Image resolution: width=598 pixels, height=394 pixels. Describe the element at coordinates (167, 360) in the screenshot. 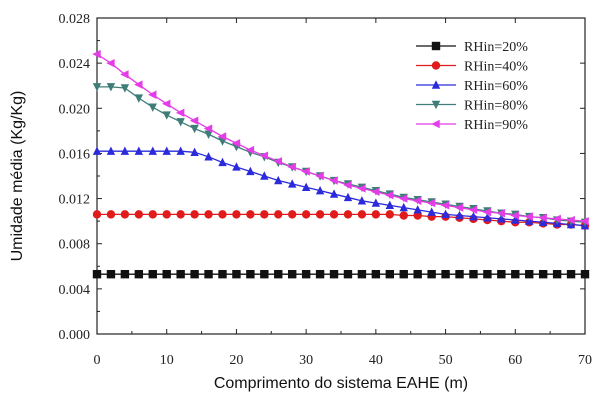

I see `x-tick-label: 10` at that location.